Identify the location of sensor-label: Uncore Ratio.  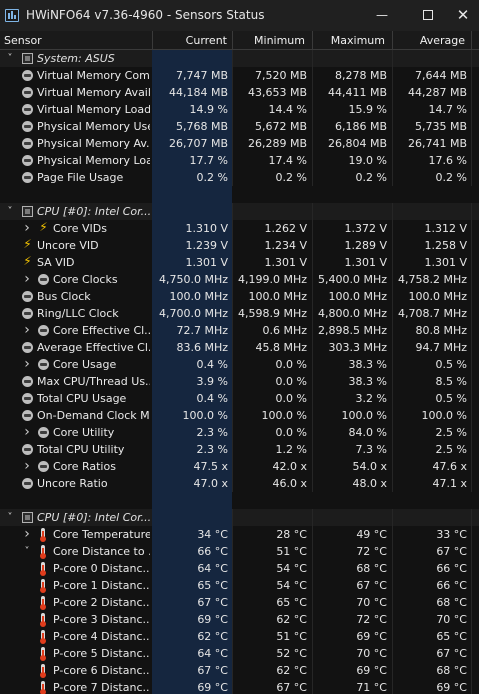
(72, 483).